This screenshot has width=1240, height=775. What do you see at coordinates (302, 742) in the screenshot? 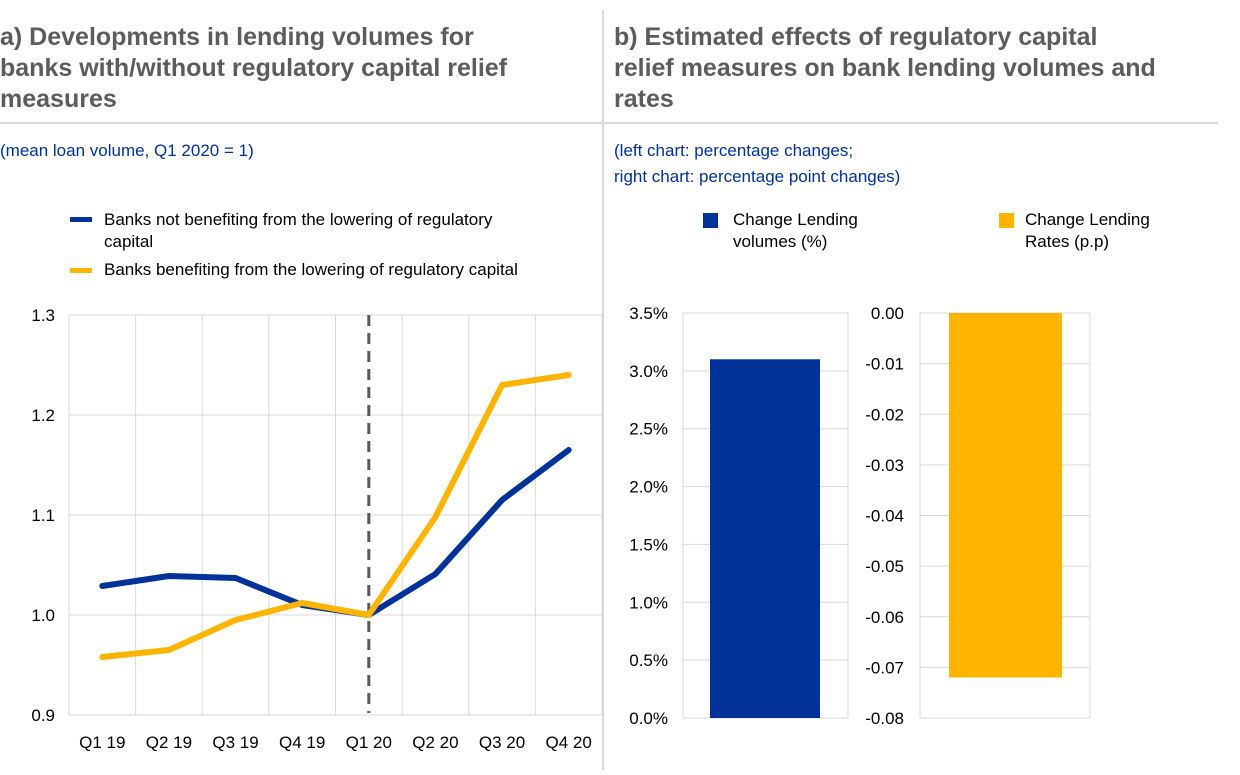
I see `x-tick-label: Q4 19` at bounding box center [302, 742].